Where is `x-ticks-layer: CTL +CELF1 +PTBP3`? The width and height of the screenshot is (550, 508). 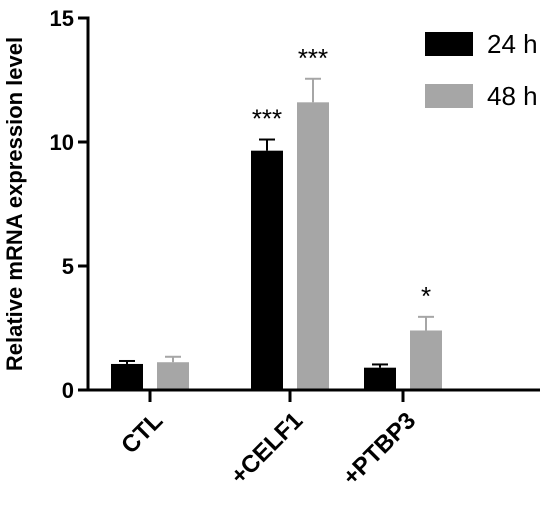 x-ticks-layer: CTL +CELF1 +PTBP3 is located at coordinates (268, 440).